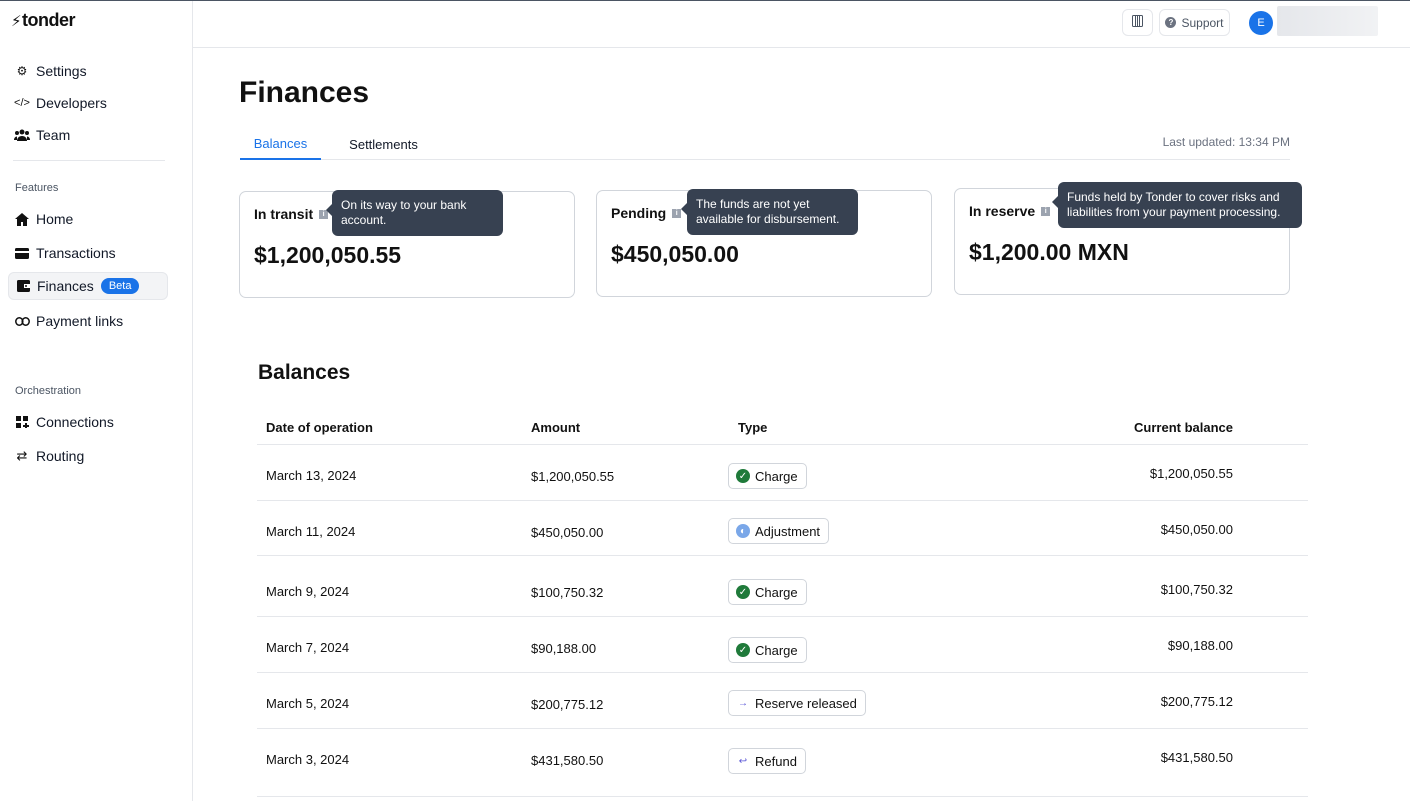  What do you see at coordinates (60, 456) in the screenshot?
I see `sidebar-item-label: Routing` at bounding box center [60, 456].